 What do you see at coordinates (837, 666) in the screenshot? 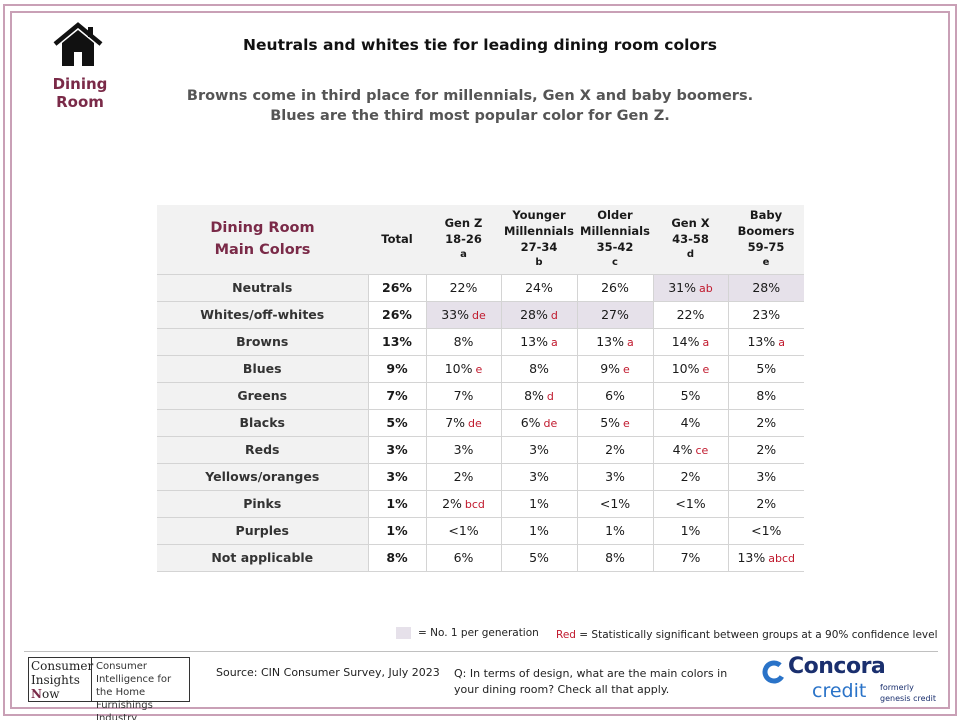
I see `brand-name: Concora` at bounding box center [837, 666].